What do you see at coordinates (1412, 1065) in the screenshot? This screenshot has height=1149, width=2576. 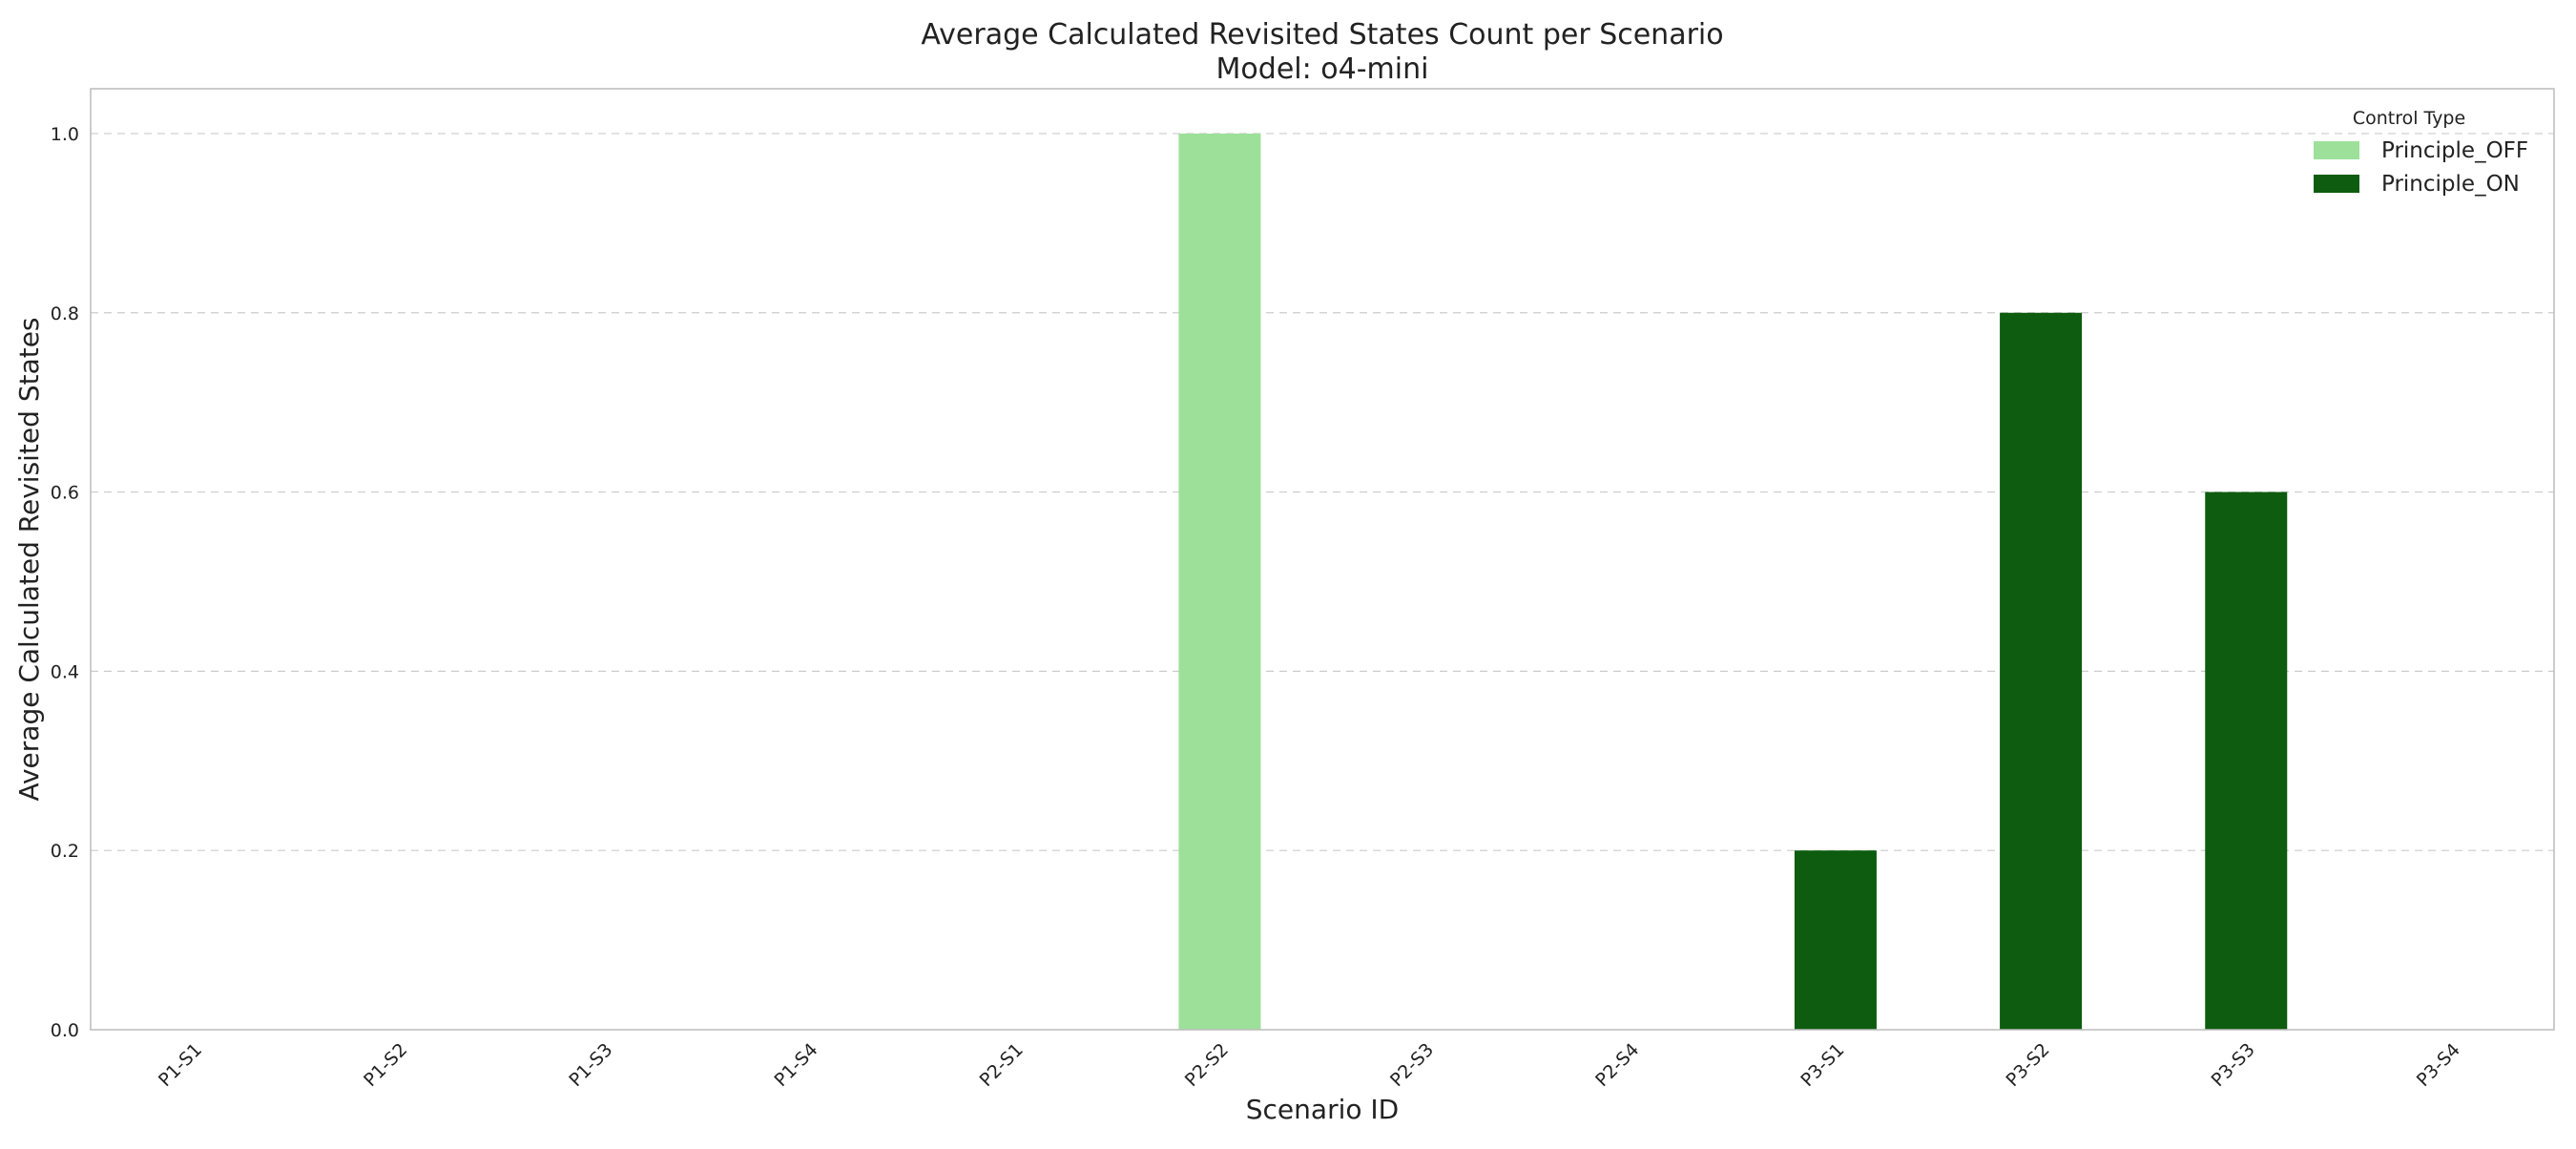 I see `x-tick-label: P2-S3` at bounding box center [1412, 1065].